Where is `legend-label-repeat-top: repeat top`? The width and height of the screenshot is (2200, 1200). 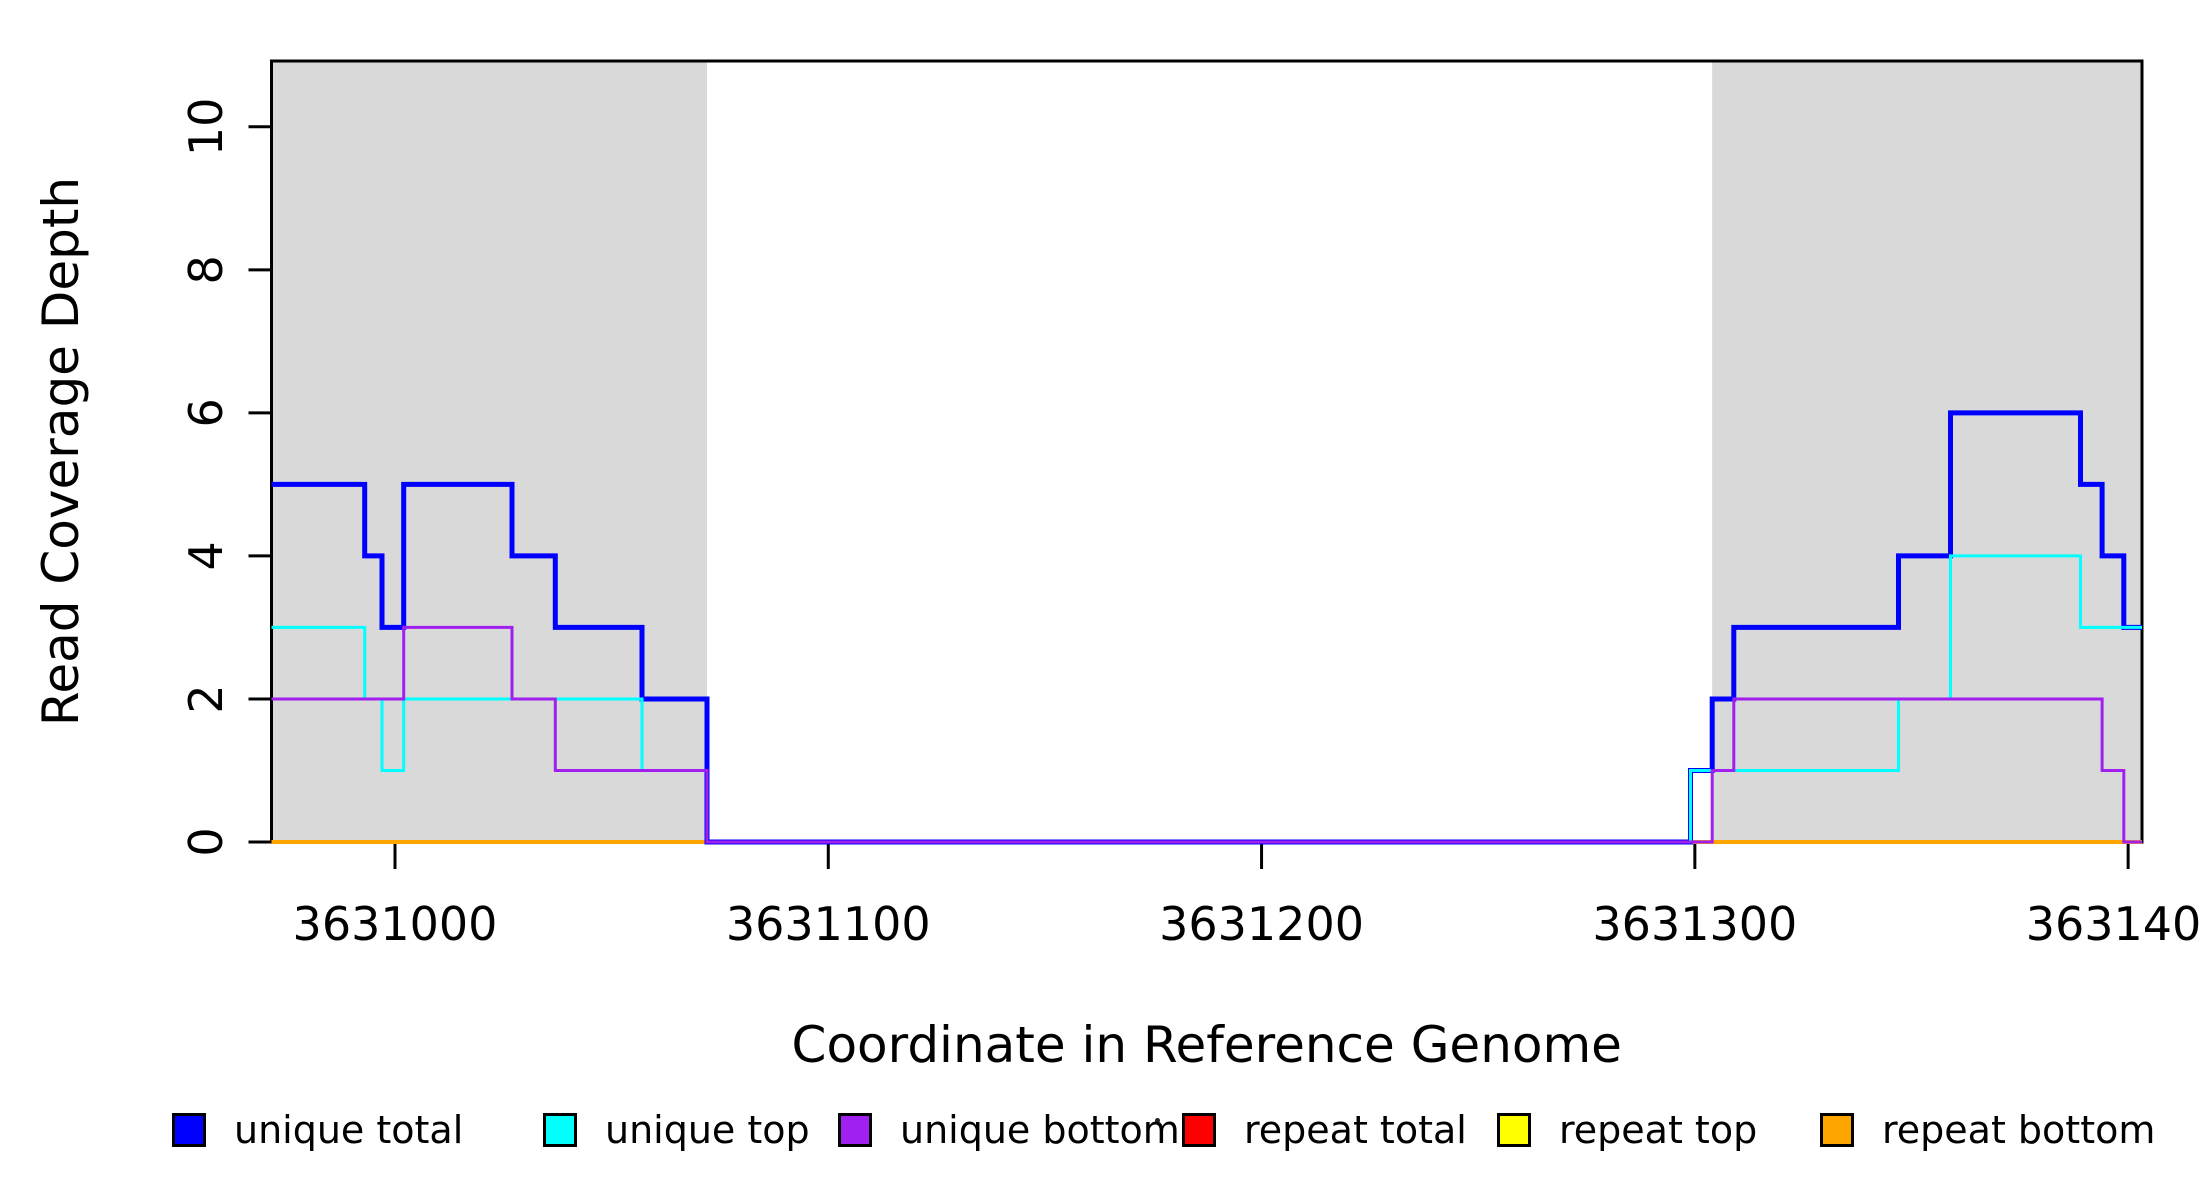 legend-label-repeat-top: repeat top is located at coordinates (1658, 1130).